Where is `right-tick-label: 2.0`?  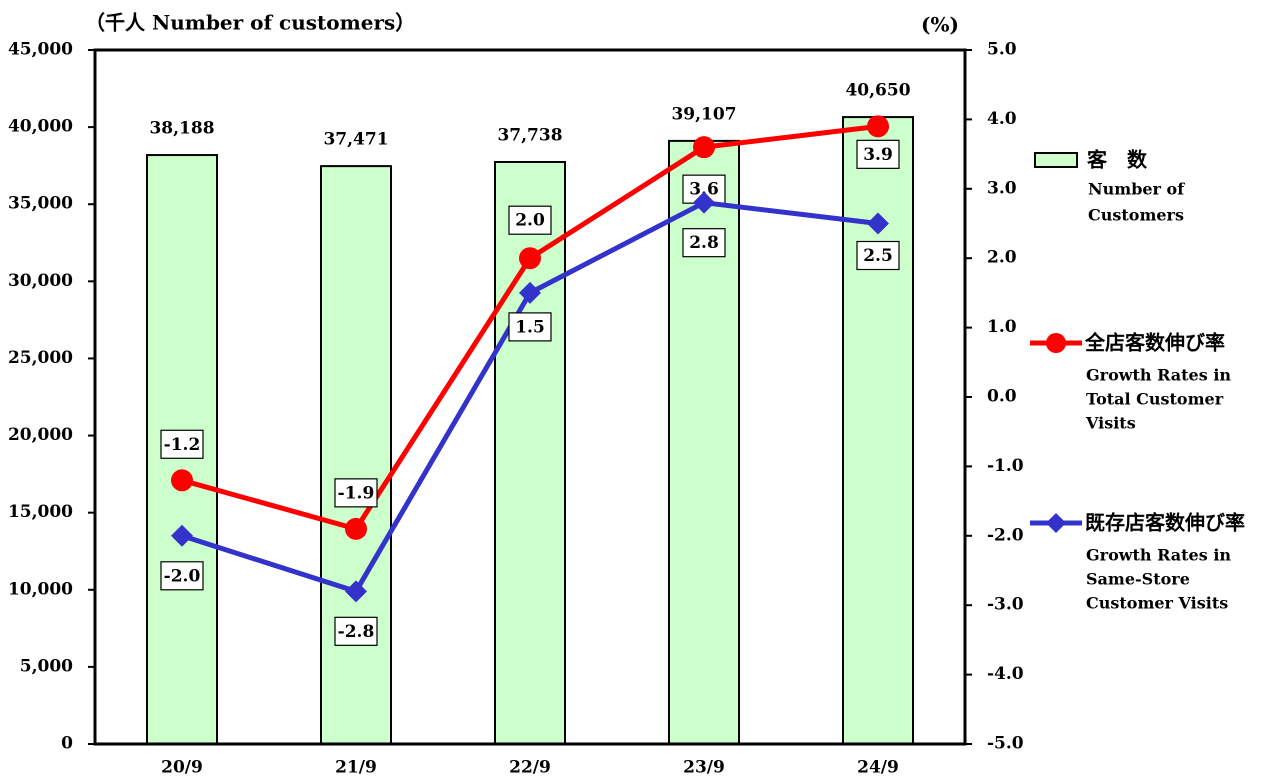
right-tick-label: 2.0 is located at coordinates (1002, 258).